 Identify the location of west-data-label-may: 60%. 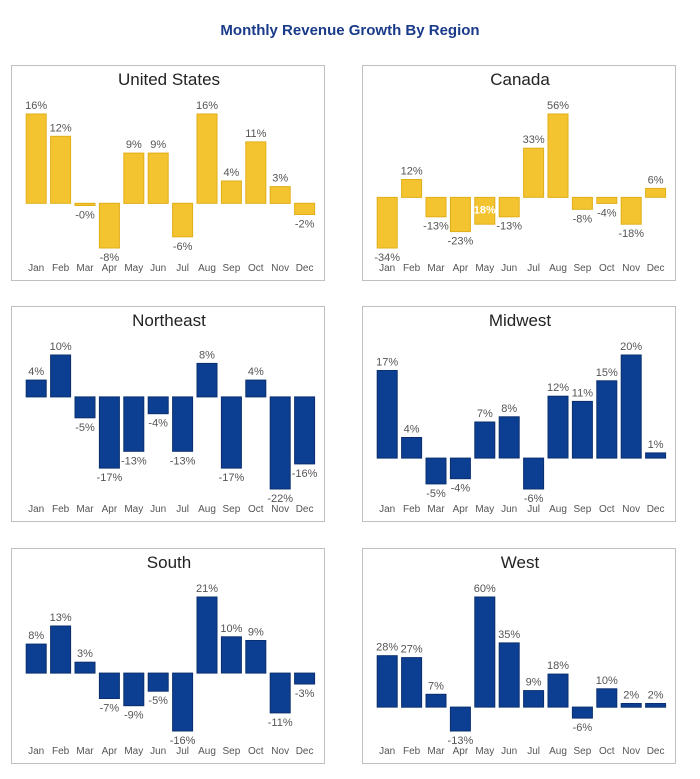
(485, 589).